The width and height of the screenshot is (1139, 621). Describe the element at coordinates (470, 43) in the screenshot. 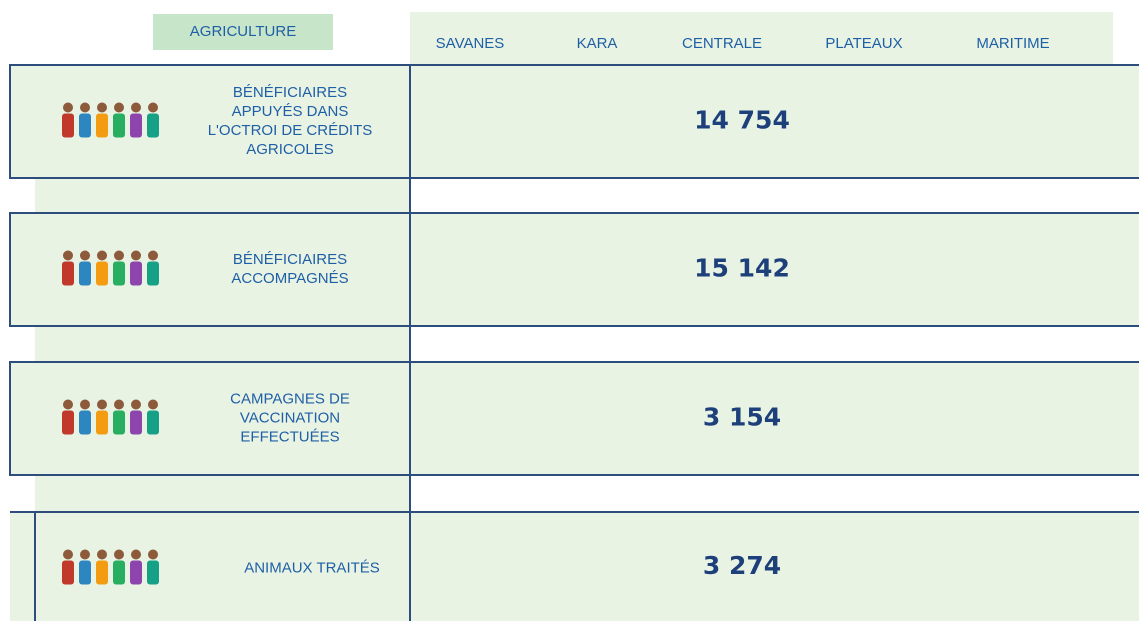

I see `region: SAVANES` at that location.